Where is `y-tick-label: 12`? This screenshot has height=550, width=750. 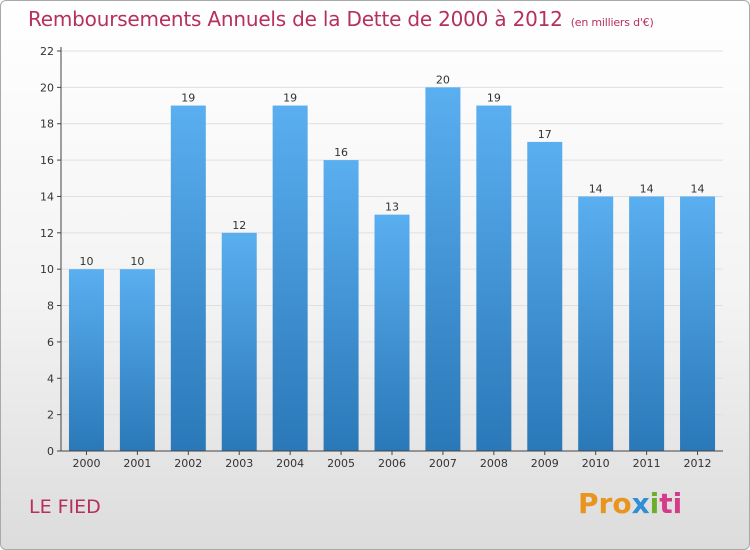
y-tick-label: 12 is located at coordinates (47, 233).